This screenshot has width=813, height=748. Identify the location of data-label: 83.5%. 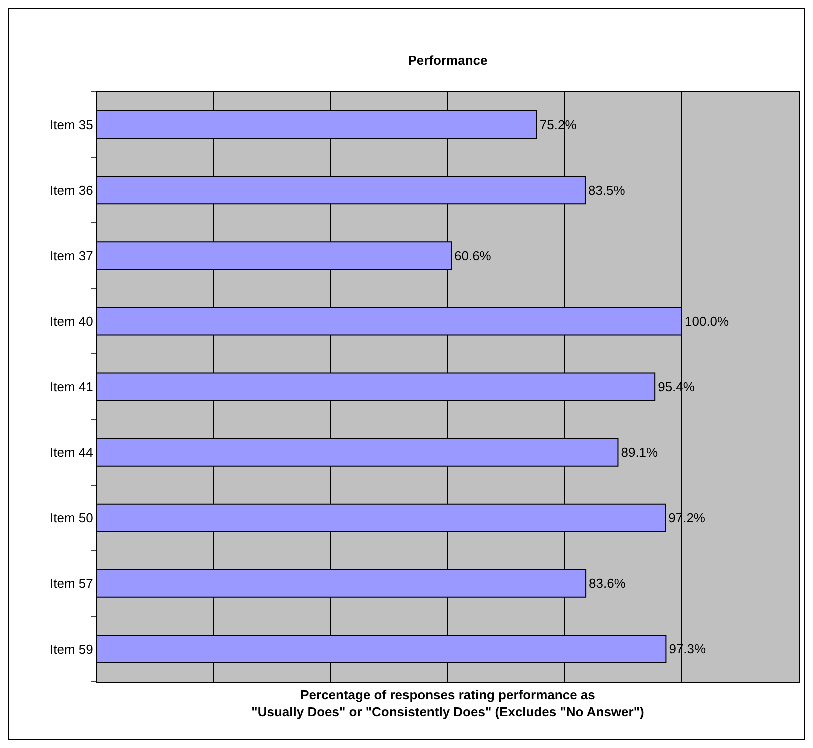
(607, 190).